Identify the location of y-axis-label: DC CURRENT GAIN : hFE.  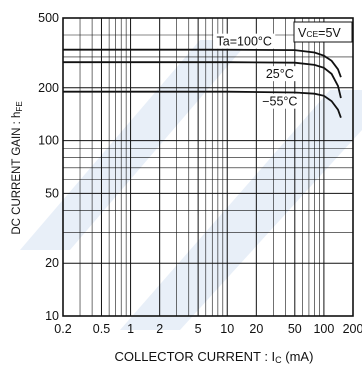
(17, 167).